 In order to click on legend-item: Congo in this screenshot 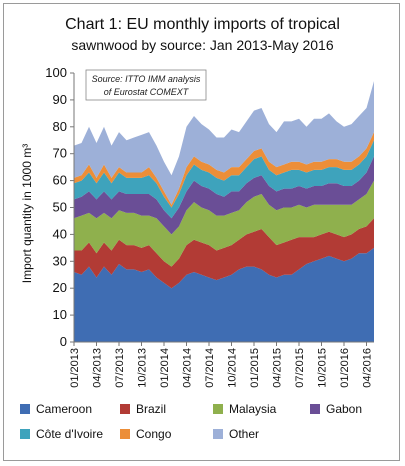, I will do `click(145, 434)`.